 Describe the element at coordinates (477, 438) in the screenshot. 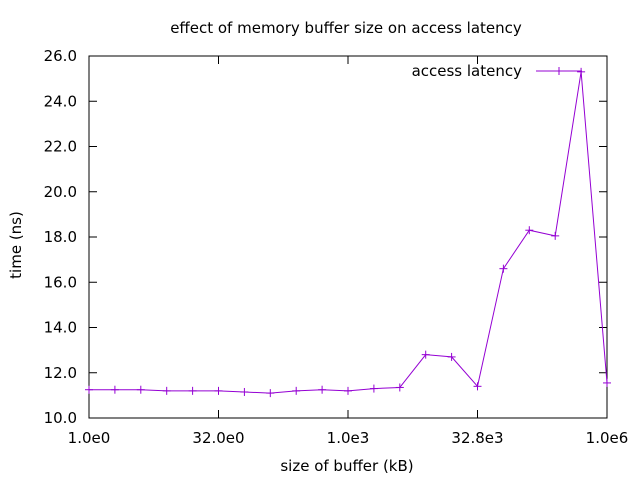

I see `x-tick-label: 32.8e3` at that location.